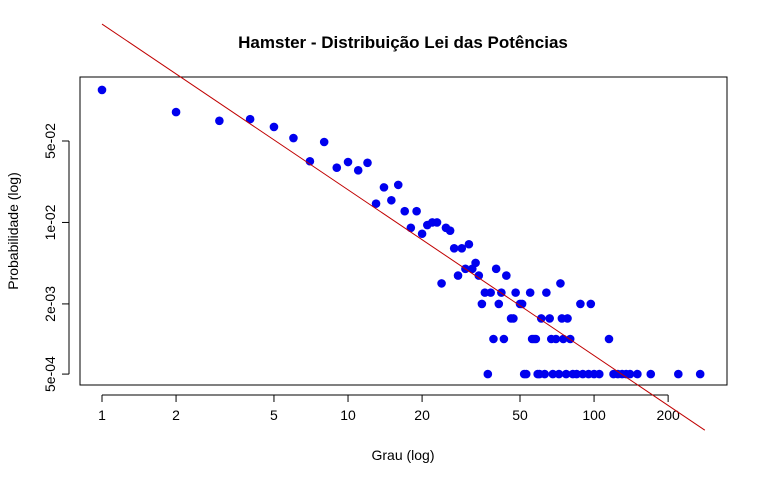  What do you see at coordinates (520, 415) in the screenshot?
I see `x-tick-label: 50` at bounding box center [520, 415].